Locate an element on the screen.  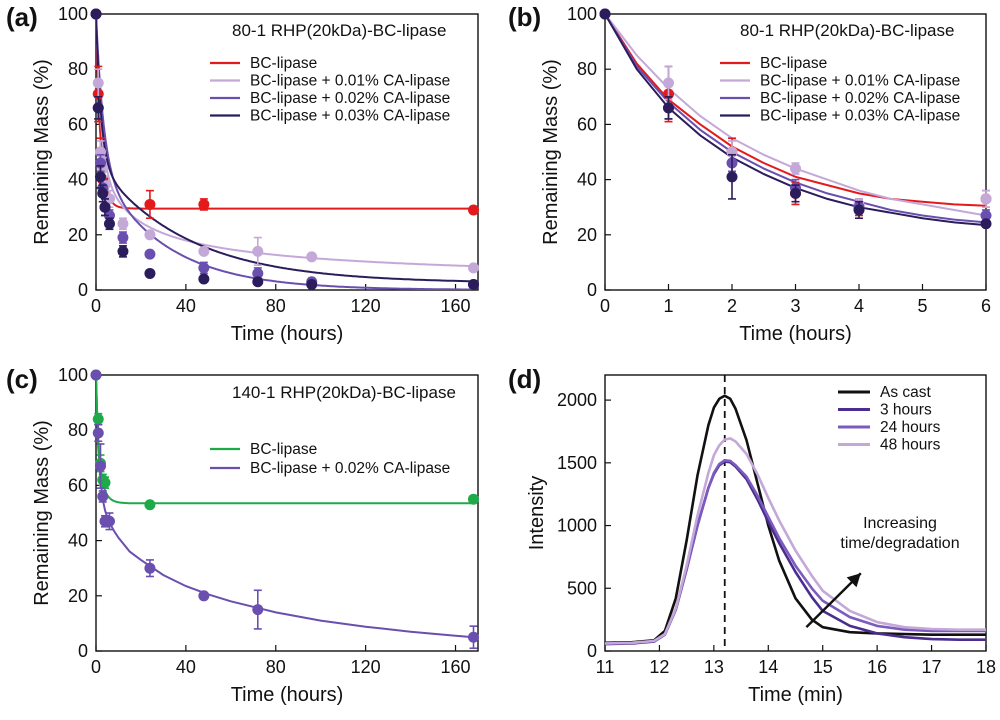
y-tick-label: 80 is located at coordinates (78, 69).